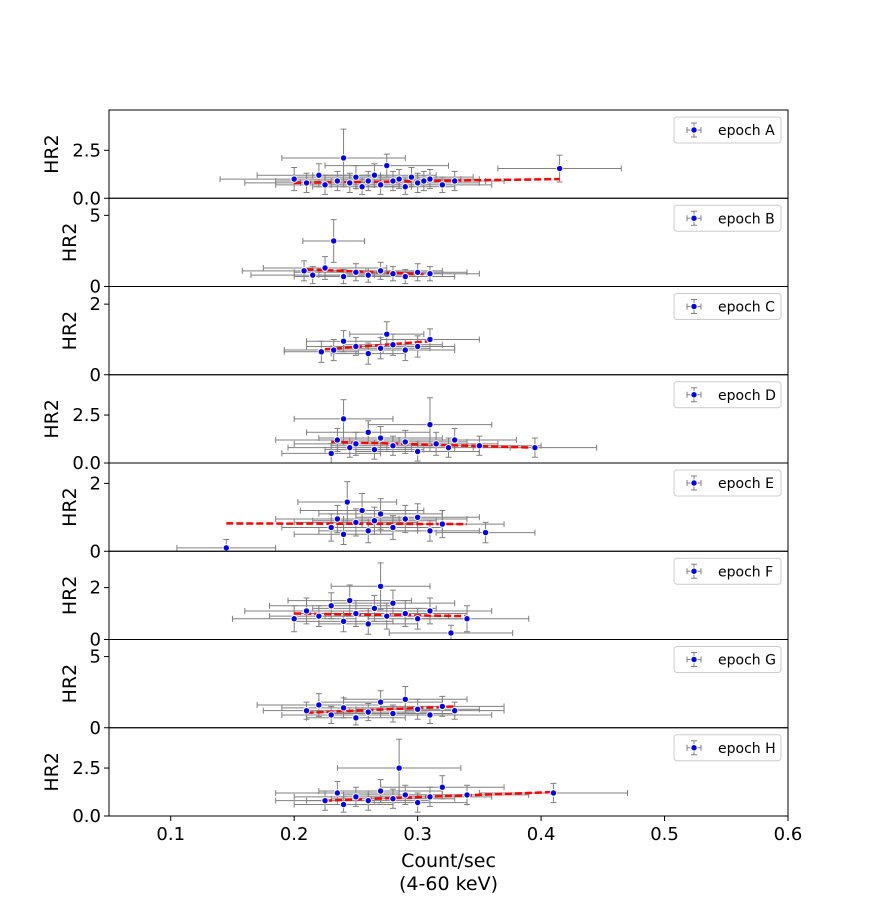 This screenshot has width=875, height=921. Describe the element at coordinates (448, 861) in the screenshot. I see `x-axis-label: Count/sec` at that location.